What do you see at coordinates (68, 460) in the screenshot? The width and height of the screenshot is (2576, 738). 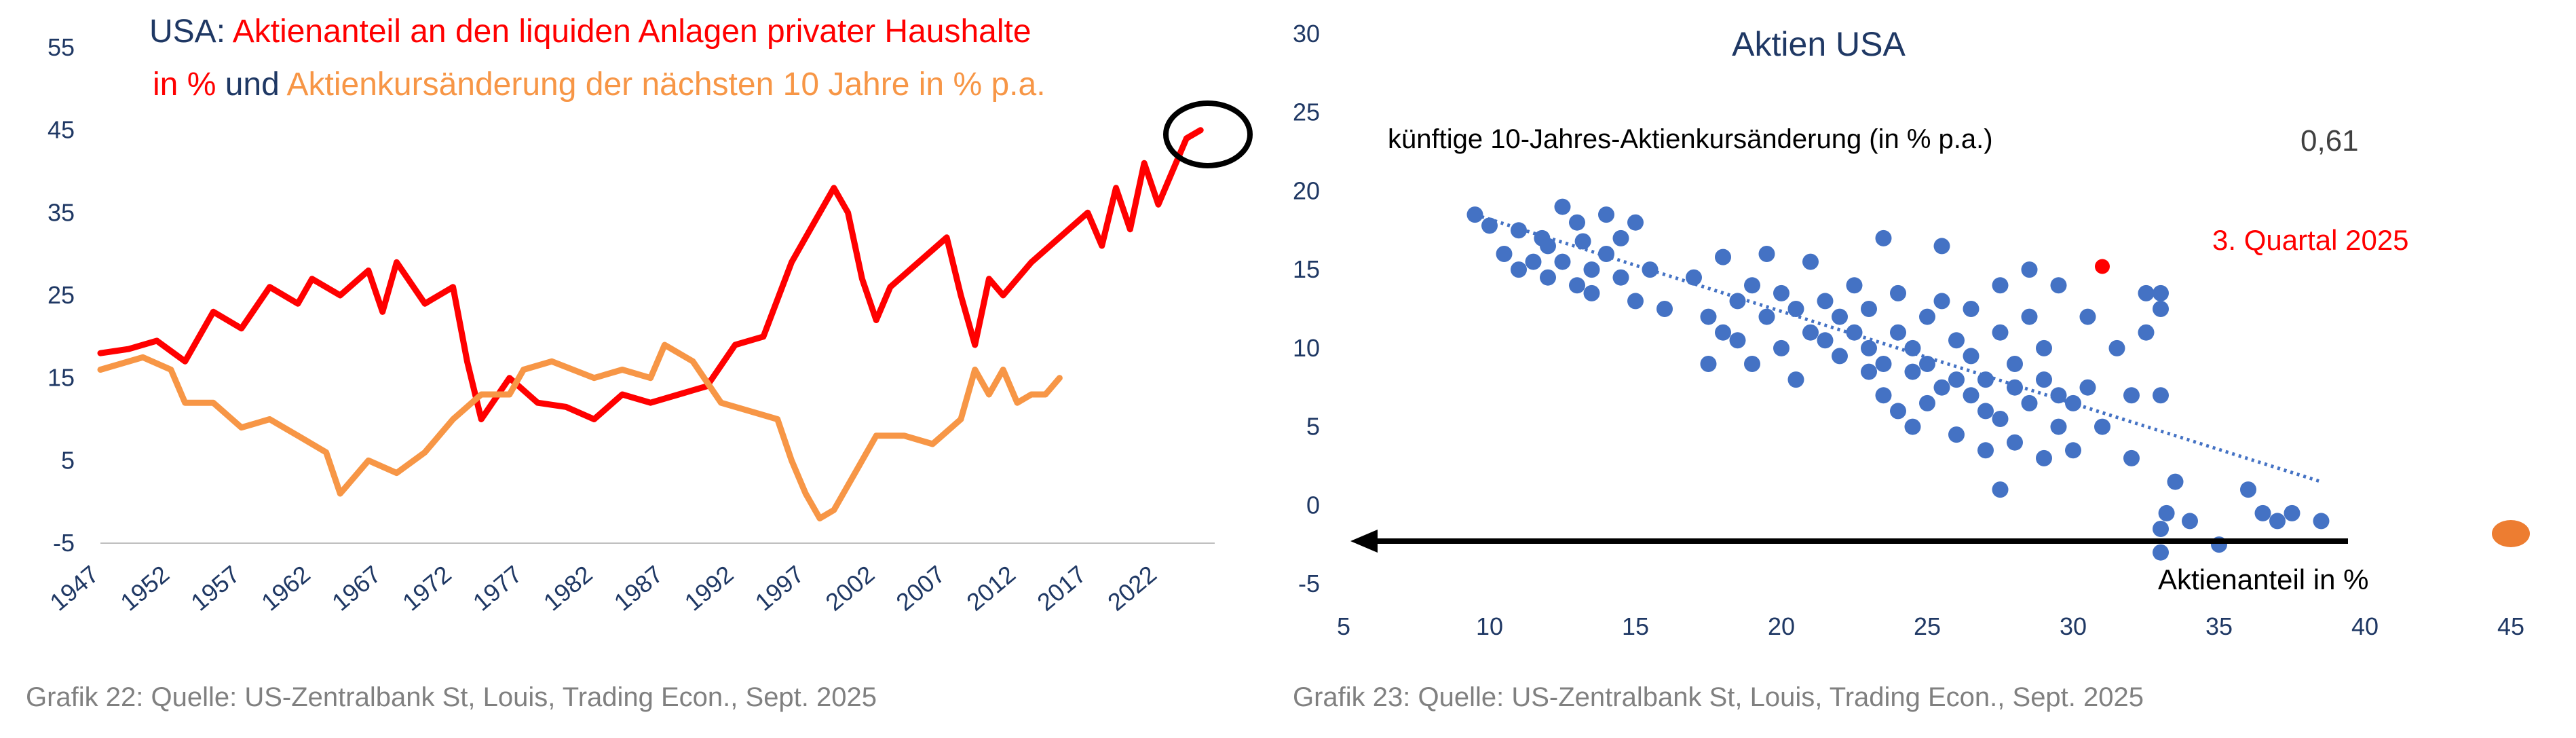 I see `left-y-tick-label: 5` at bounding box center [68, 460].